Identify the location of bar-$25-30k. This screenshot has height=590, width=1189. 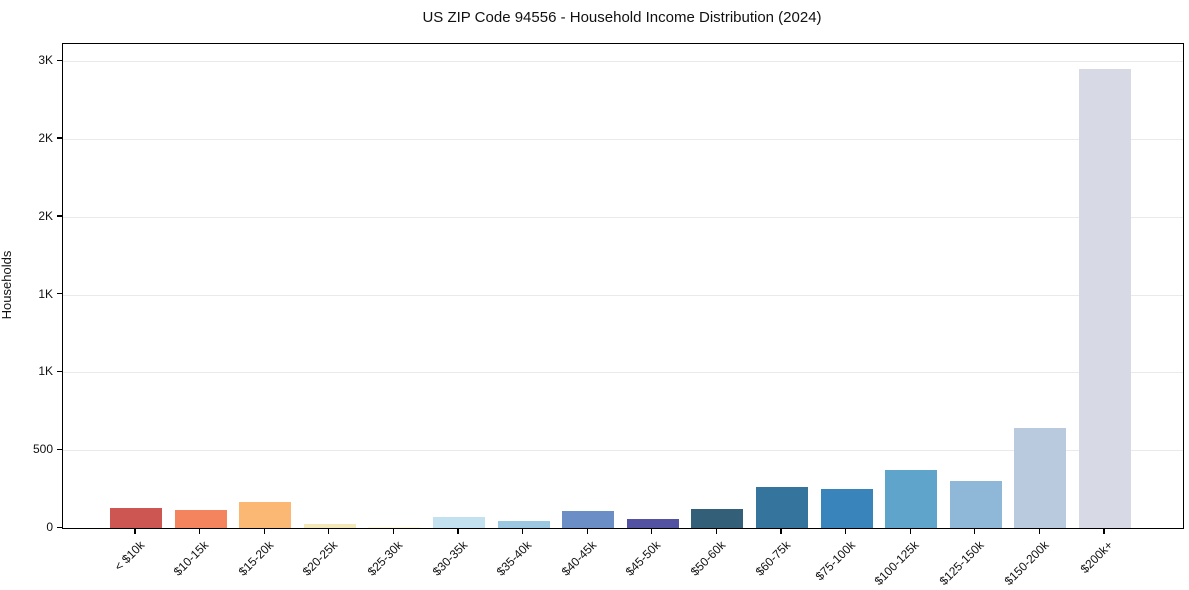
(394, 527).